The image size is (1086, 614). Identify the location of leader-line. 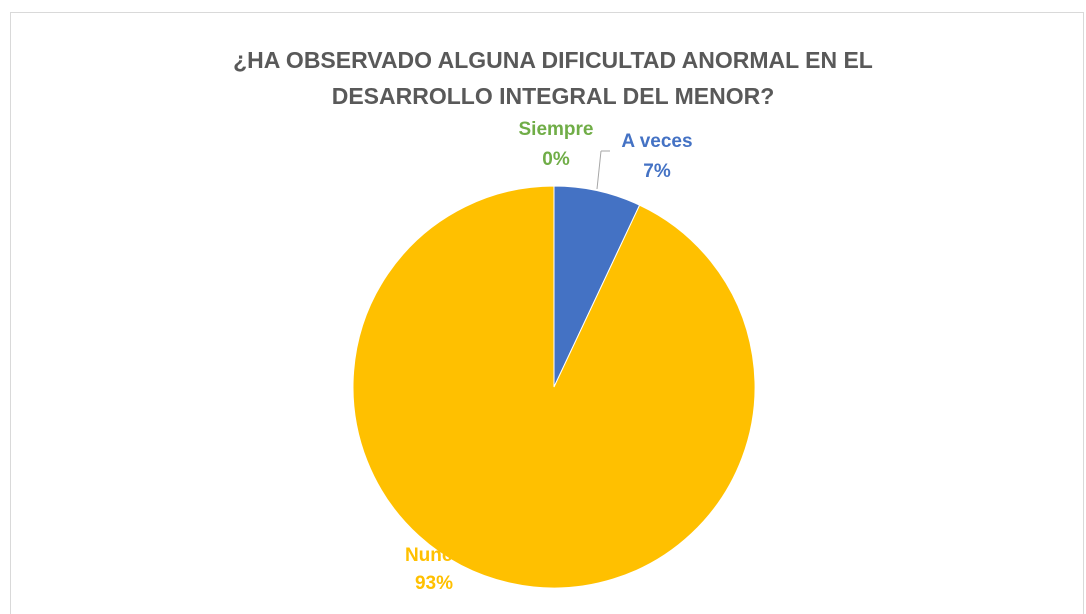
(599, 170).